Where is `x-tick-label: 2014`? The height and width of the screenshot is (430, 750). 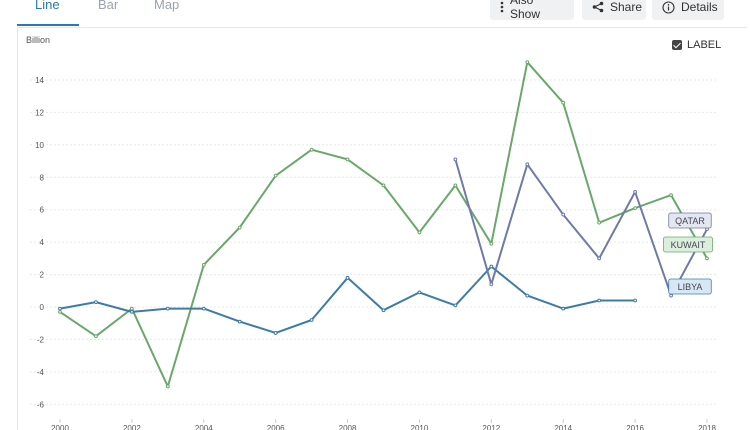 x-tick-label: 2014 is located at coordinates (563, 427).